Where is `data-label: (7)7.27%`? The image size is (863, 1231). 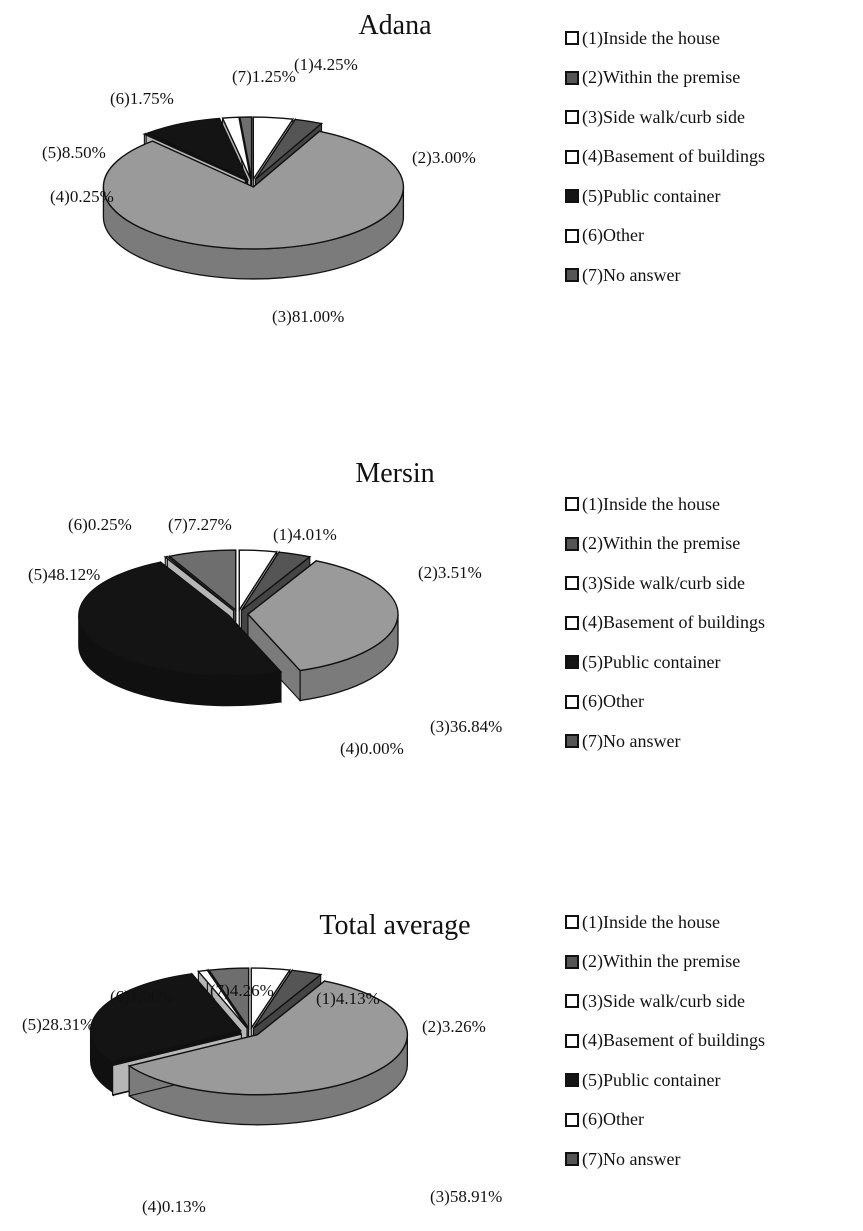
data-label: (7)7.27% is located at coordinates (200, 524).